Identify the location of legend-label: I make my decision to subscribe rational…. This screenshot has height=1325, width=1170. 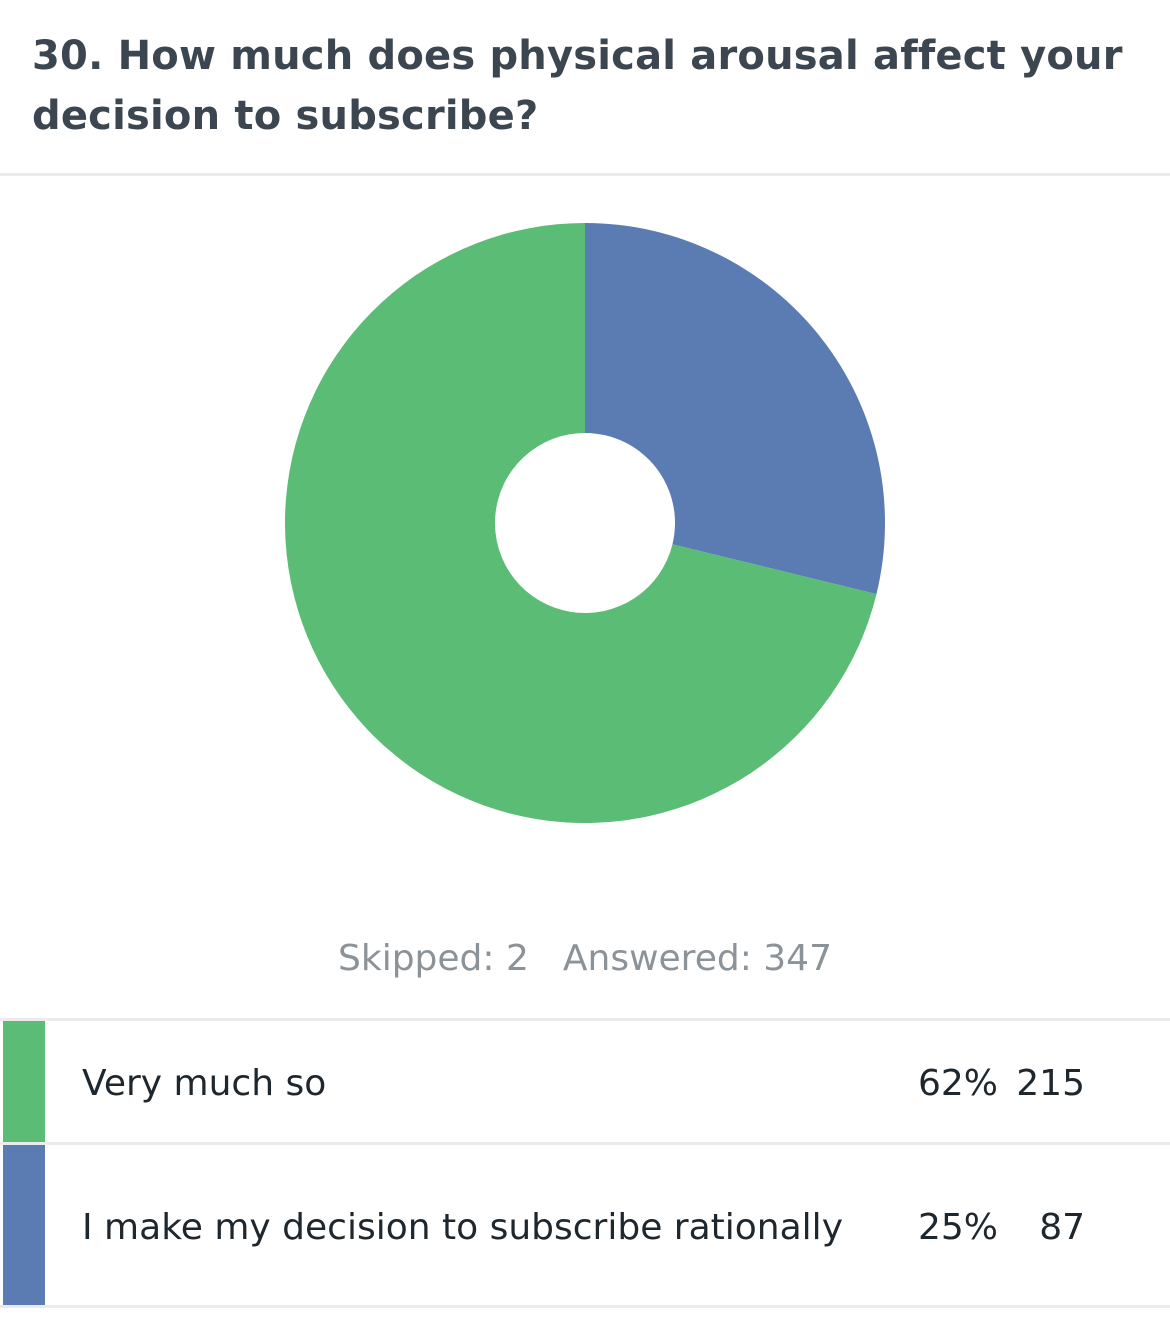
(462, 1227).